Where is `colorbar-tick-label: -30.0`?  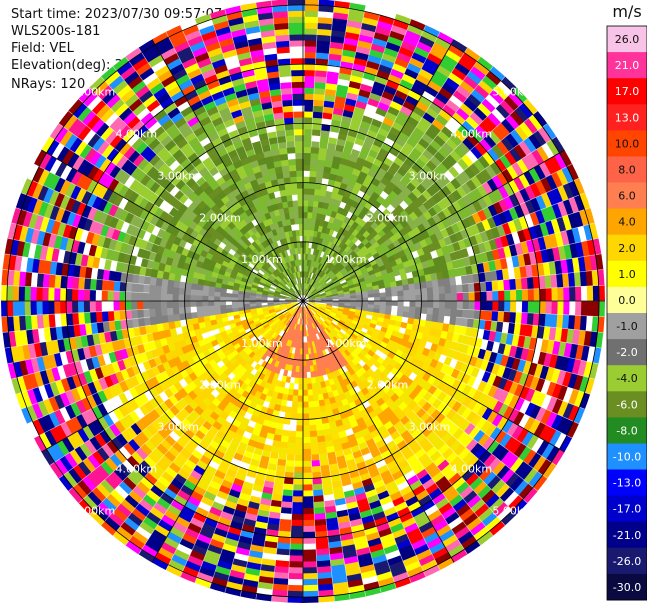
colorbar-tick-label: -30.0 is located at coordinates (627, 587).